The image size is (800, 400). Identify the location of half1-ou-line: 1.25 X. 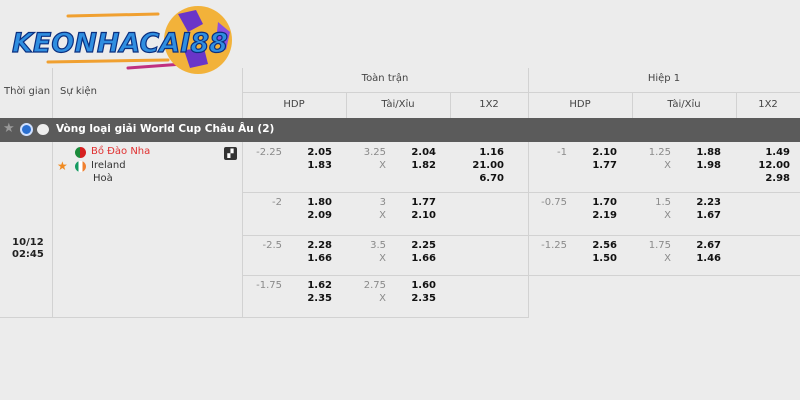
(646, 159).